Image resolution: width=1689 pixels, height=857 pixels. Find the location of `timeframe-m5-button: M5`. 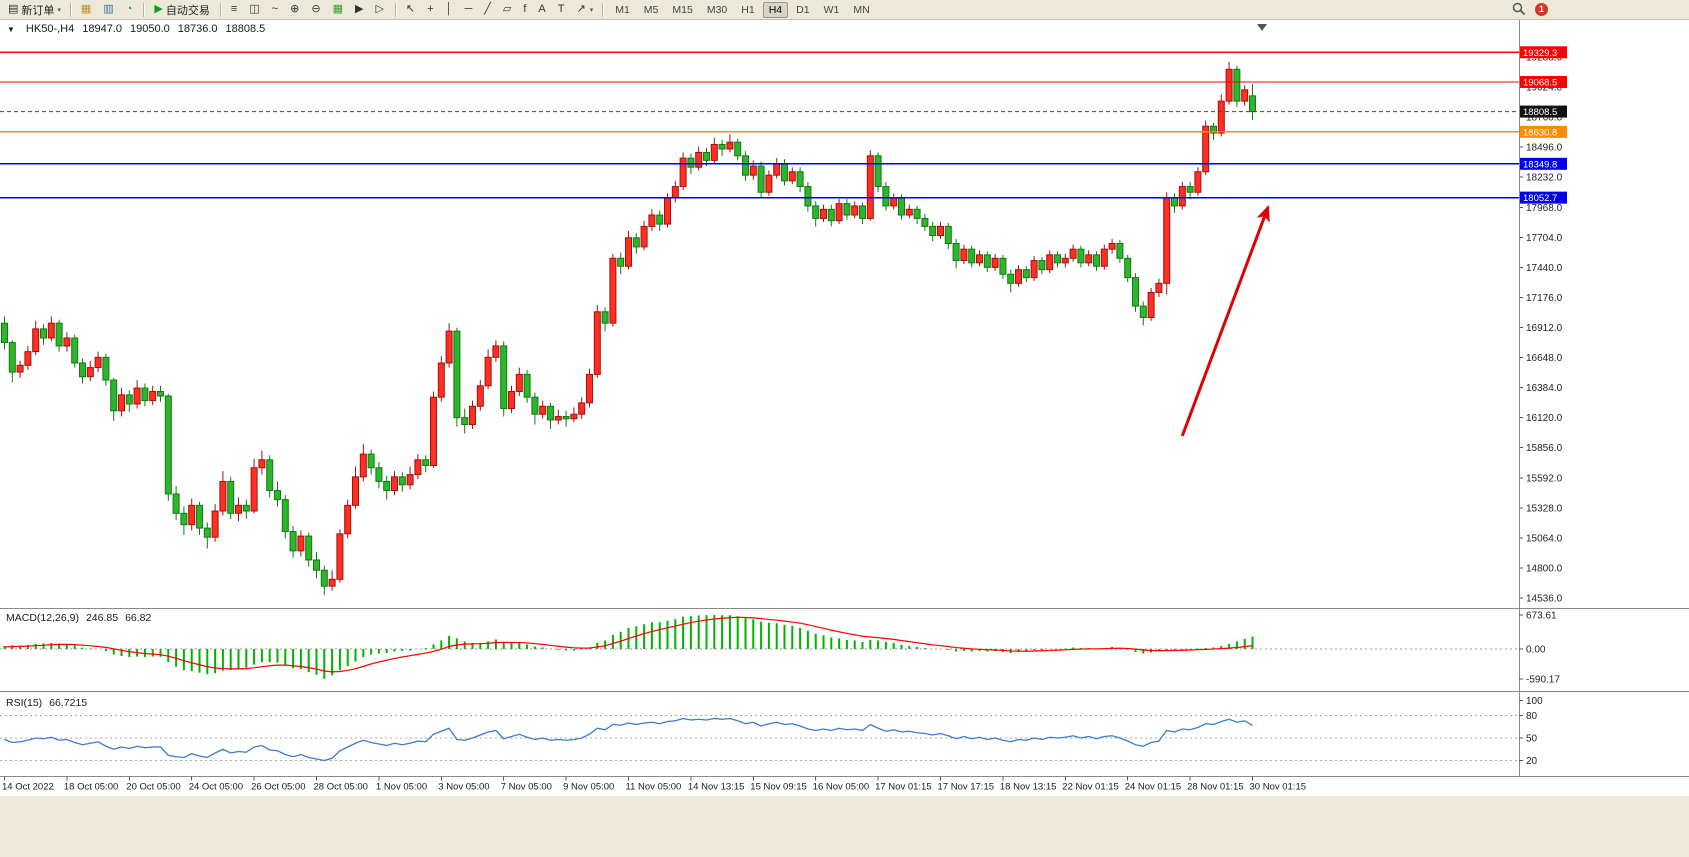

timeframe-m5-button: M5 is located at coordinates (651, 9).